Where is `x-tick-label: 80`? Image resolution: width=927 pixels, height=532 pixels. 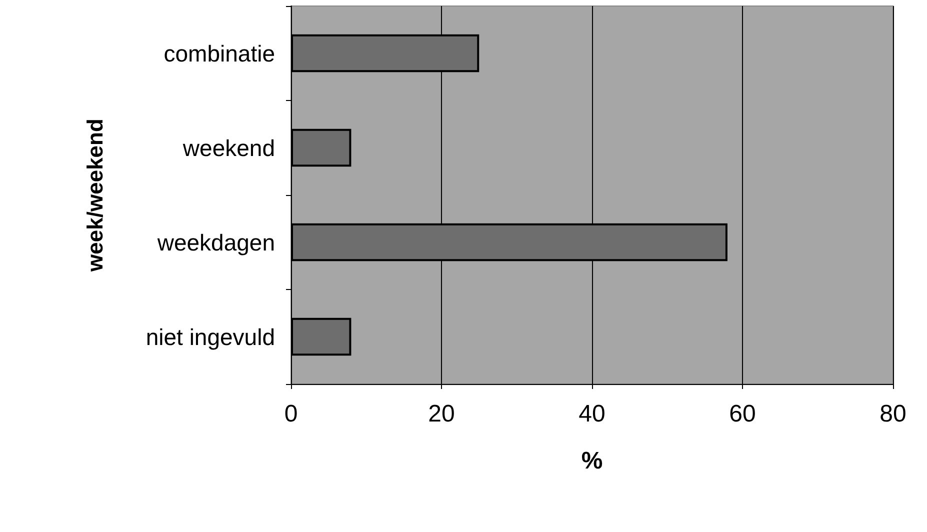 x-tick-label: 80 is located at coordinates (893, 414).